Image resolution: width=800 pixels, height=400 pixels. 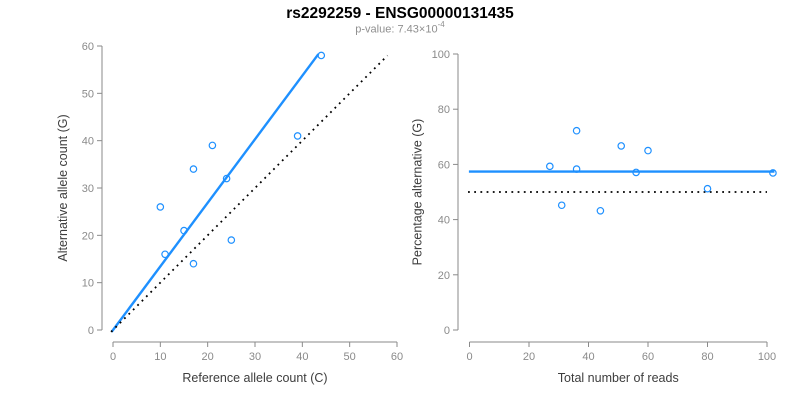 What do you see at coordinates (254, 378) in the screenshot?
I see `x-axis-title: Reference allele count (C)` at bounding box center [254, 378].